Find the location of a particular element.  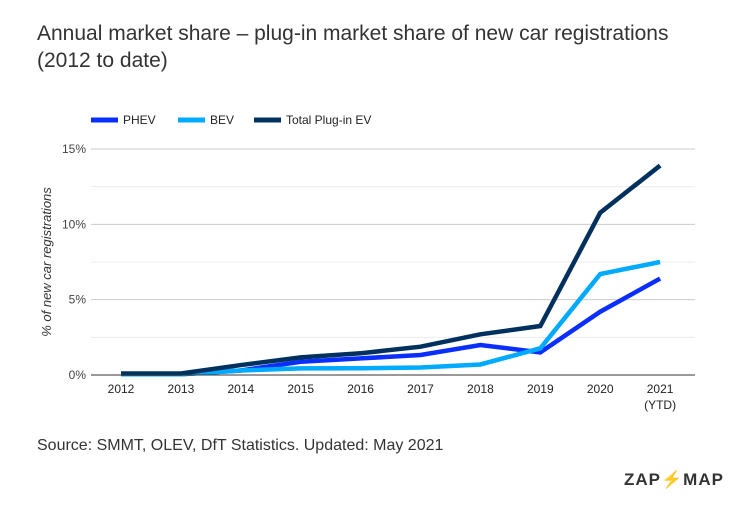

x-tick-label: 2013 is located at coordinates (181, 389).